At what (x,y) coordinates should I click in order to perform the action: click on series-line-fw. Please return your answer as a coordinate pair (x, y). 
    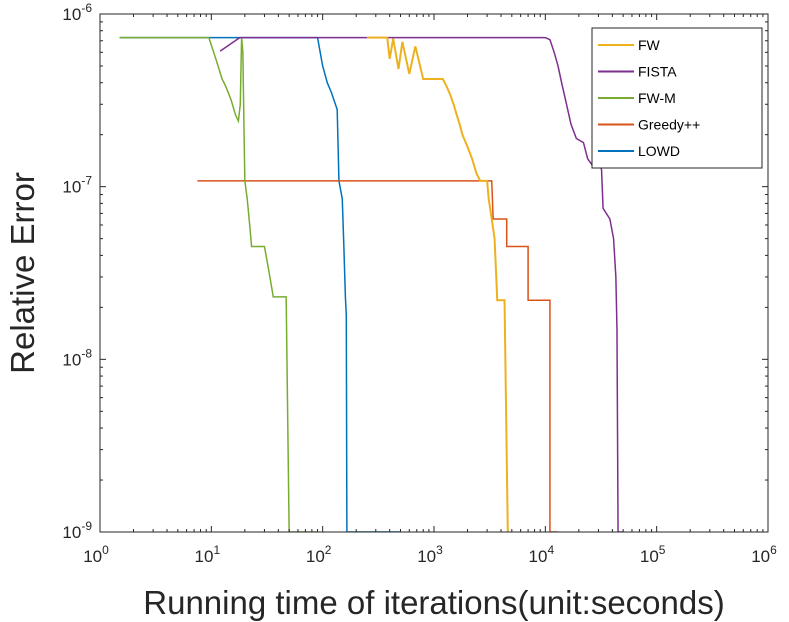
    Looking at the image, I should click on (437, 284).